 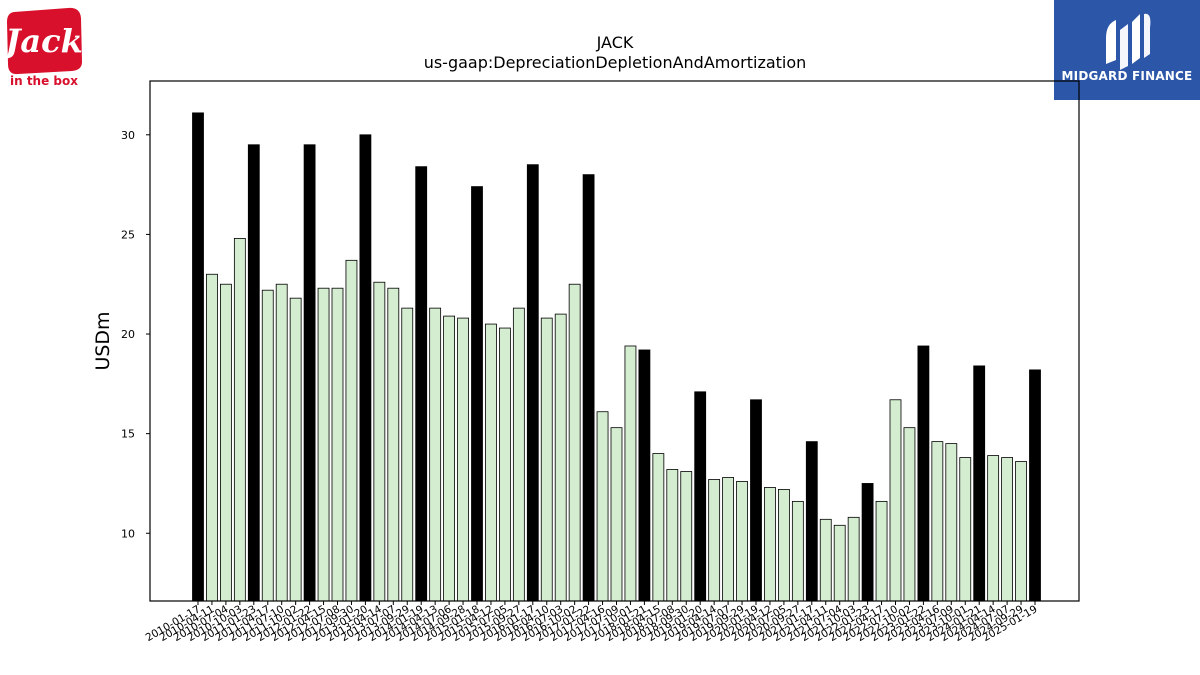 What do you see at coordinates (128, 533) in the screenshot?
I see `y-tick-label: 10` at bounding box center [128, 533].